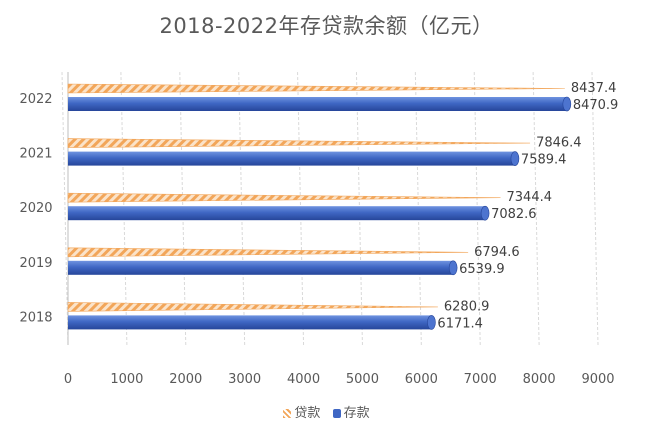  What do you see at coordinates (362, 379) in the screenshot?
I see `x-tick-label: 5000` at bounding box center [362, 379].